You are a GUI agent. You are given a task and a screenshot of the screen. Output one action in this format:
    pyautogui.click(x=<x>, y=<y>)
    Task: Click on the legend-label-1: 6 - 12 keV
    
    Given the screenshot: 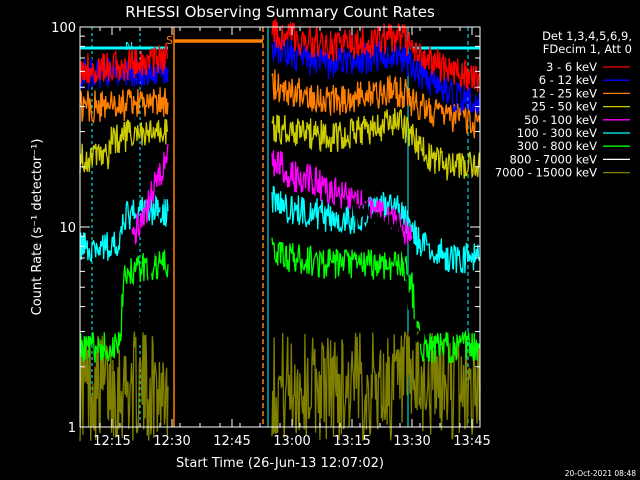 What is the action you would take?
    pyautogui.click(x=568, y=80)
    